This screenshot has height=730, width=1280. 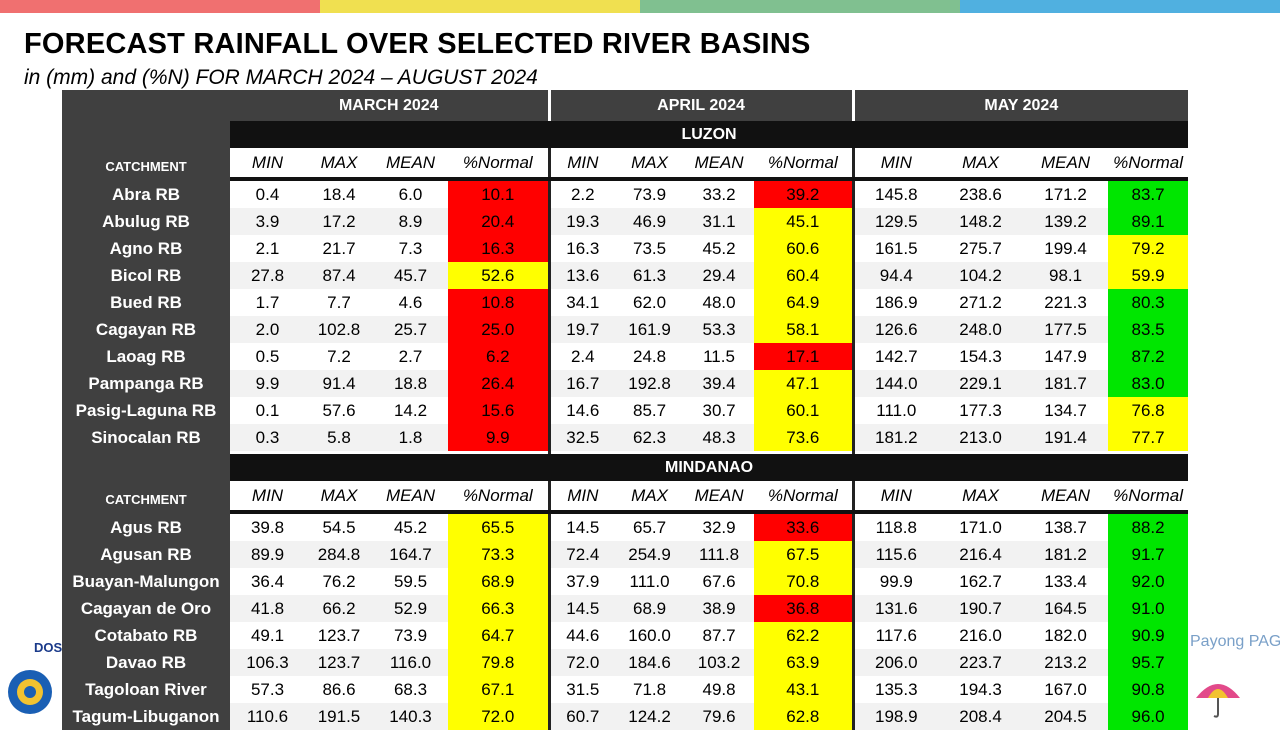 What do you see at coordinates (896, 689) in the screenshot?
I see `min-value: 135.3` at bounding box center [896, 689].